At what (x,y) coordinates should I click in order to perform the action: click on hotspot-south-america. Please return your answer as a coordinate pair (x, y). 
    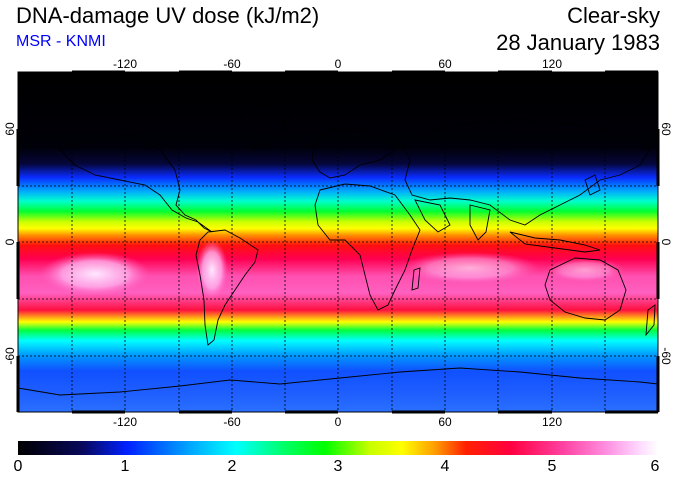
    Looking at the image, I should click on (212, 270).